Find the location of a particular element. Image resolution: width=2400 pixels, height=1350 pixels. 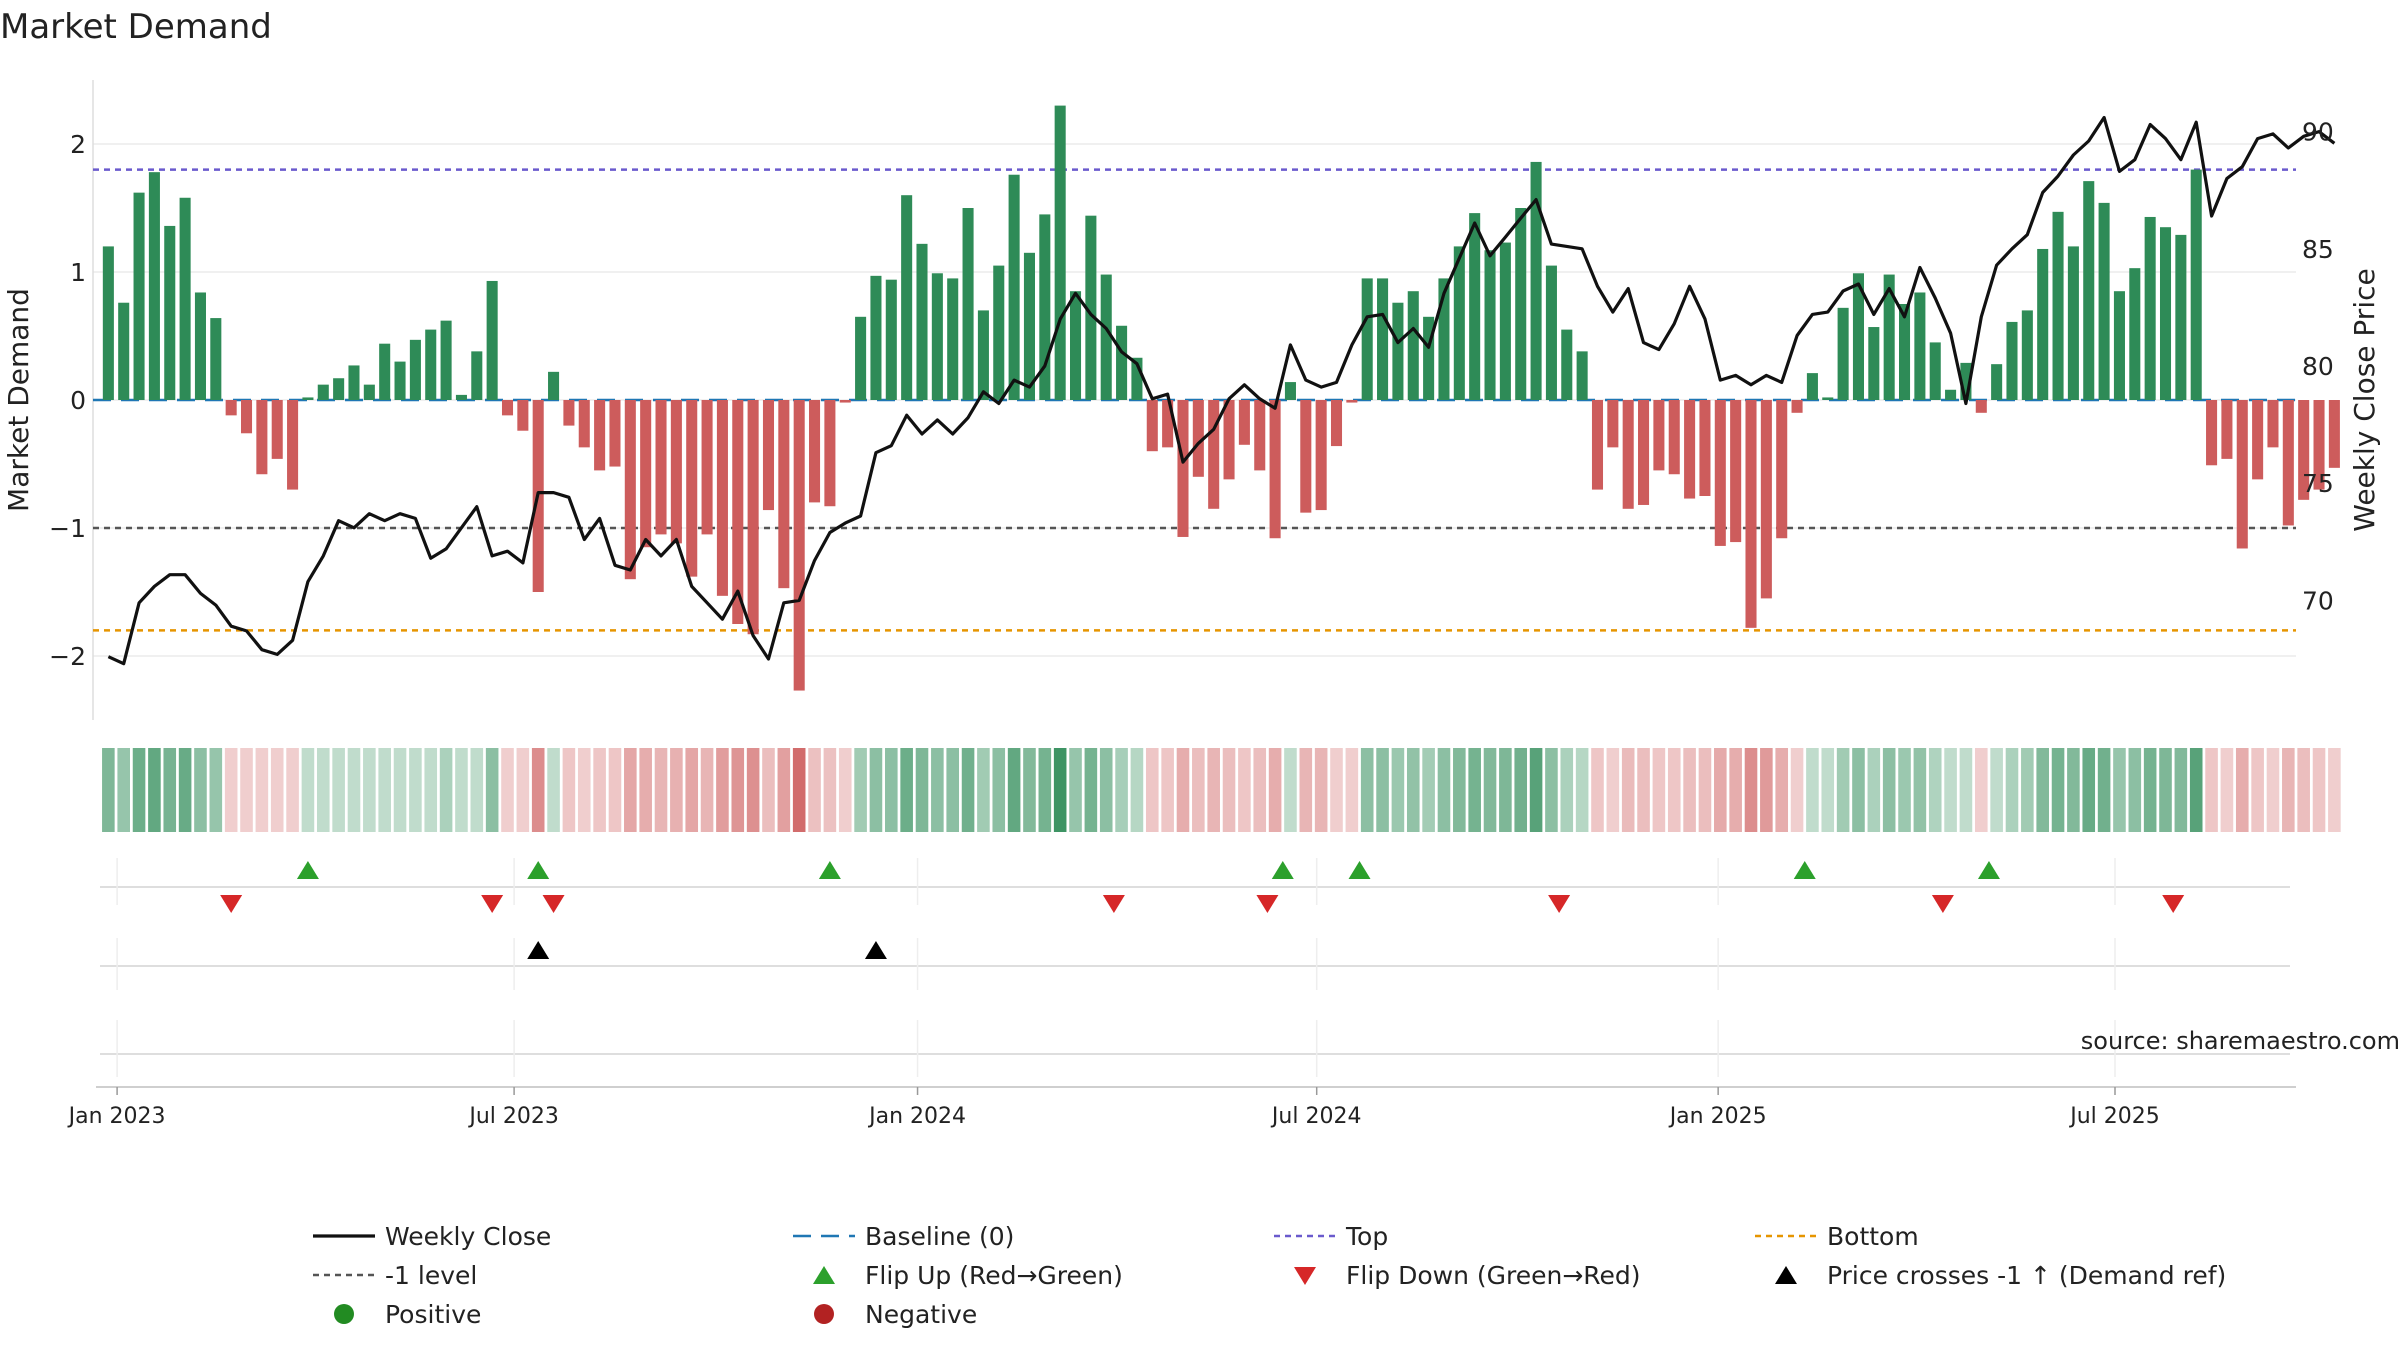

legend-label-flip-down: Flip Down (Green→Red) is located at coordinates (1493, 1275).